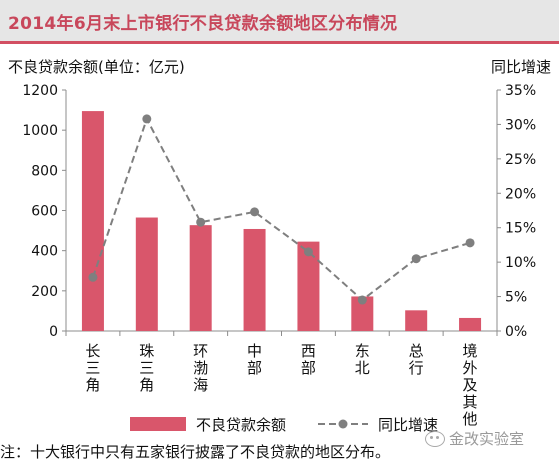 Image resolution: width=559 pixels, height=467 pixels. Describe the element at coordinates (516, 298) in the screenshot. I see `right-tick-label: 5%` at that location.